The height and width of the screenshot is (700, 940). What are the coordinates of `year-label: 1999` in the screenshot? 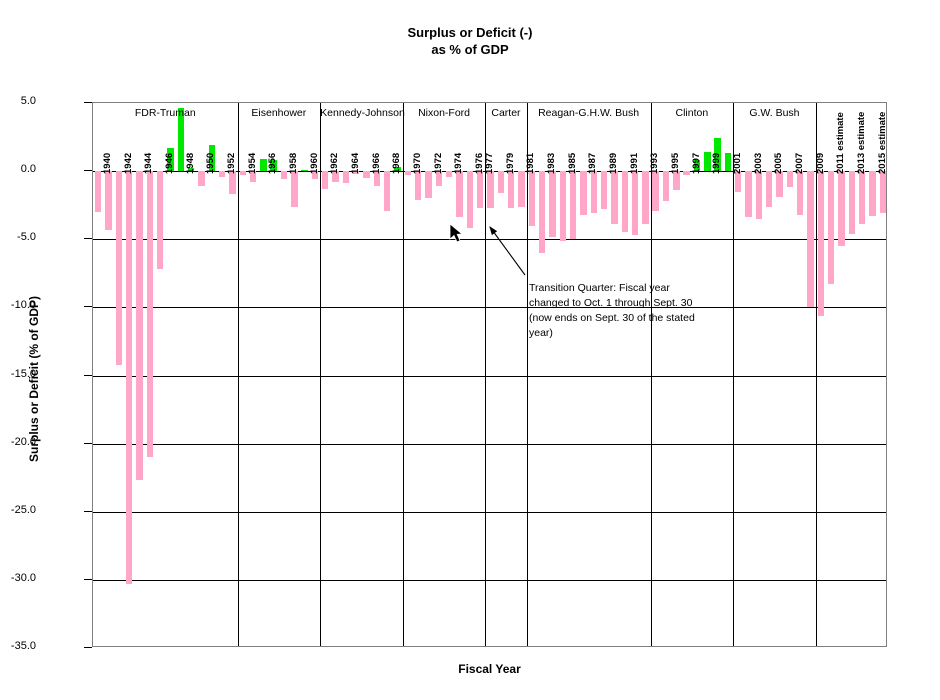 It's located at (717, 163).